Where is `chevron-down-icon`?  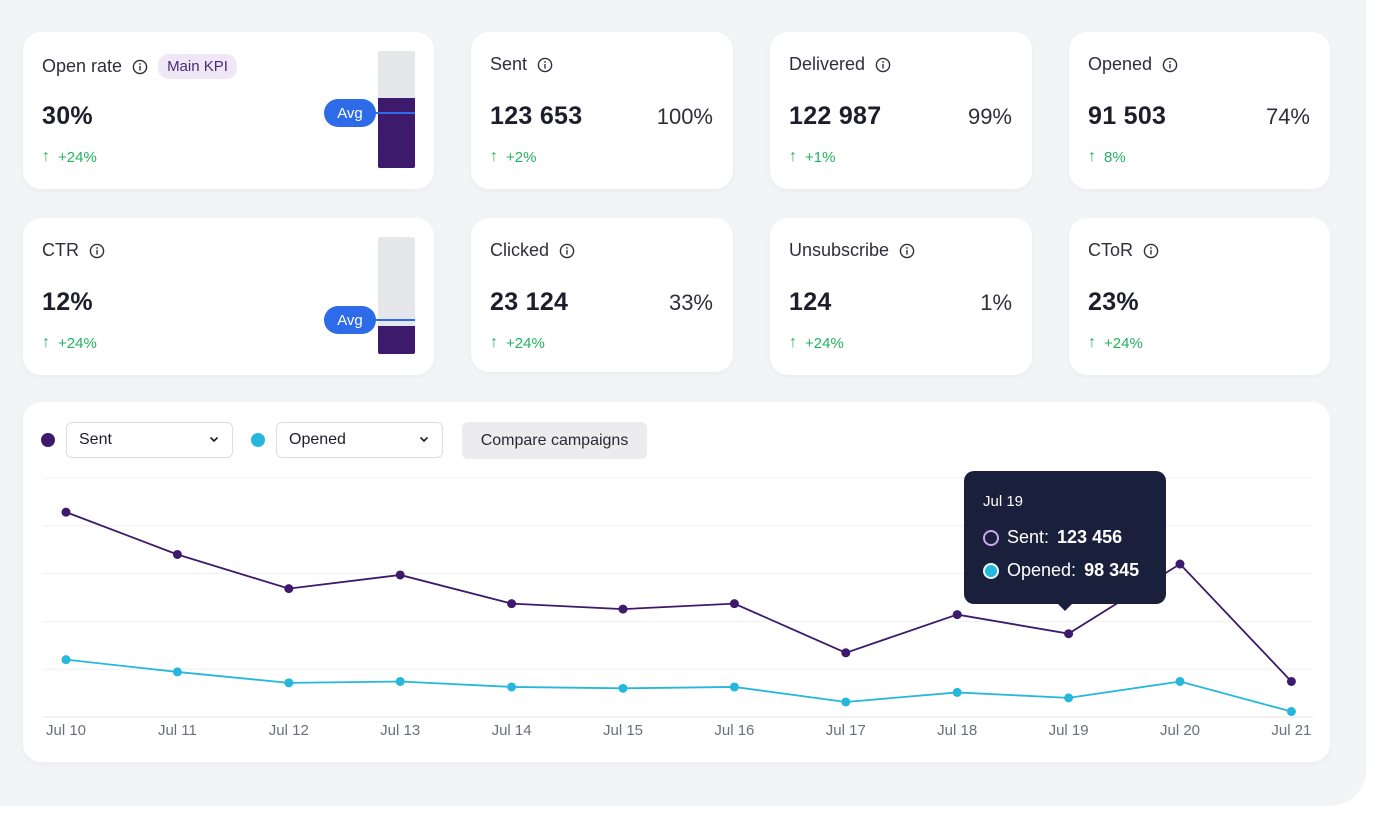 chevron-down-icon is located at coordinates (214, 439).